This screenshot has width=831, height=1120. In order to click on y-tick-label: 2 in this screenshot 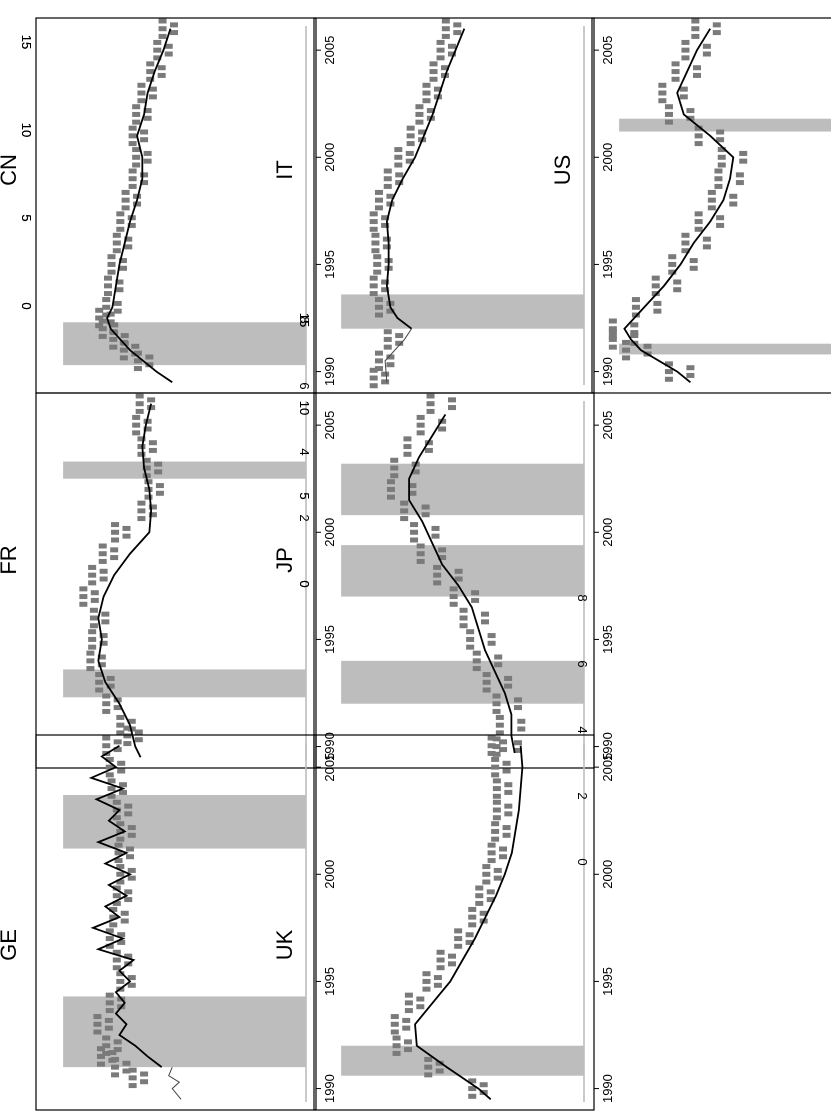, I will do `click(582, 795)`.